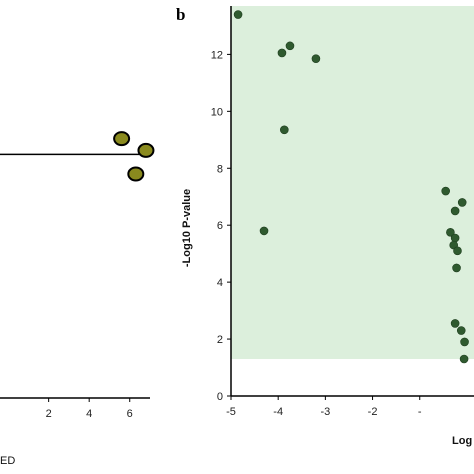 The width and height of the screenshot is (474, 474). What do you see at coordinates (220, 397) in the screenshot?
I see `panel-b-y-tick-label: 0` at bounding box center [220, 397].